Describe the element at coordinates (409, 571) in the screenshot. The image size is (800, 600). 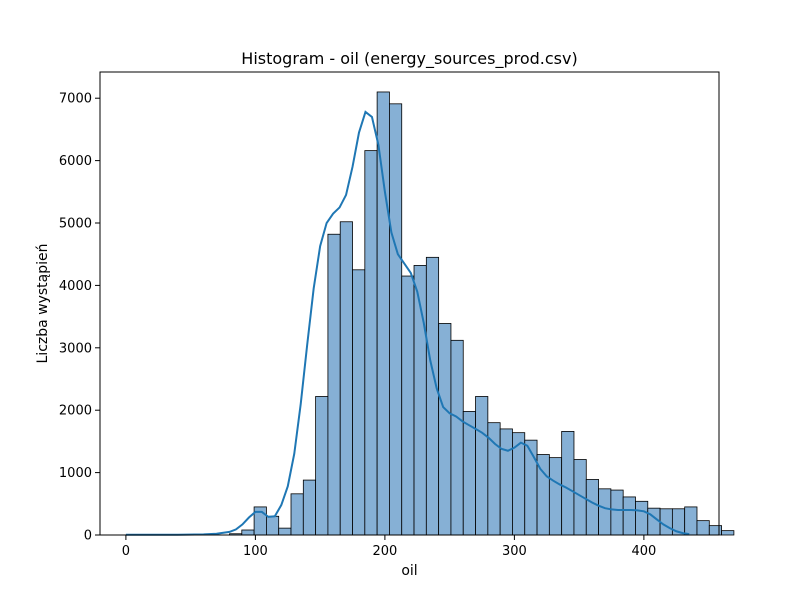
I see `x-axis-label: oil` at that location.